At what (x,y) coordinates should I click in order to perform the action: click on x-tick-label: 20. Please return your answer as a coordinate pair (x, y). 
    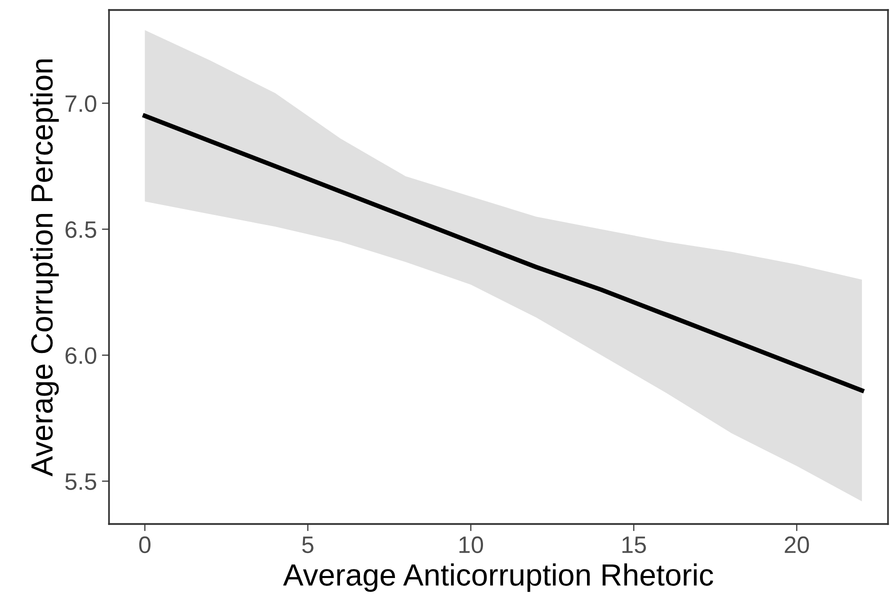
    Looking at the image, I should click on (796, 545).